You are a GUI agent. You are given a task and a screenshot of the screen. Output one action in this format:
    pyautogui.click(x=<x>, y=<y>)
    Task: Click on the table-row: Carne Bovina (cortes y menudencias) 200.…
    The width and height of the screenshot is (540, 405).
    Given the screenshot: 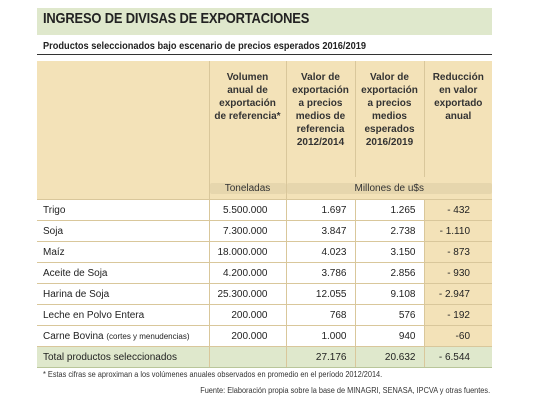 What is the action you would take?
    pyautogui.click(x=264, y=336)
    